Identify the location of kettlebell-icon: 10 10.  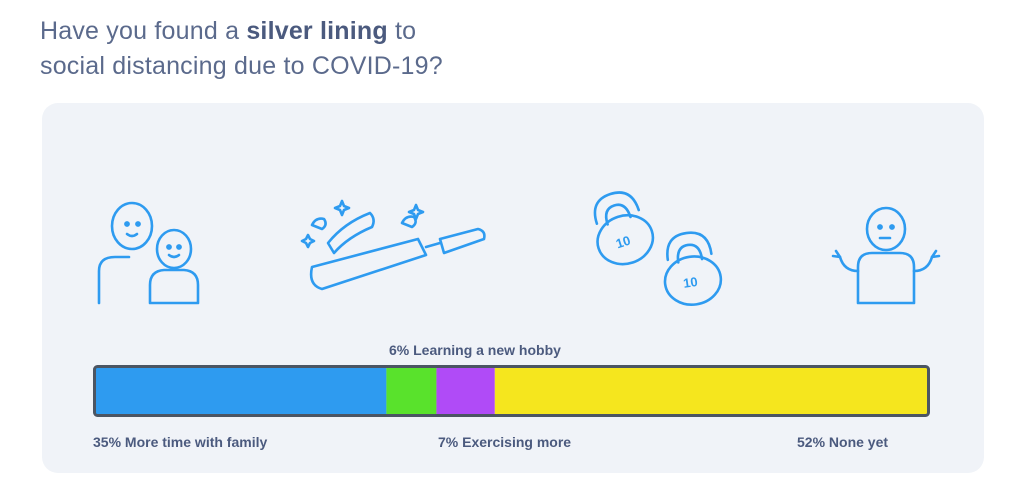
(654, 246).